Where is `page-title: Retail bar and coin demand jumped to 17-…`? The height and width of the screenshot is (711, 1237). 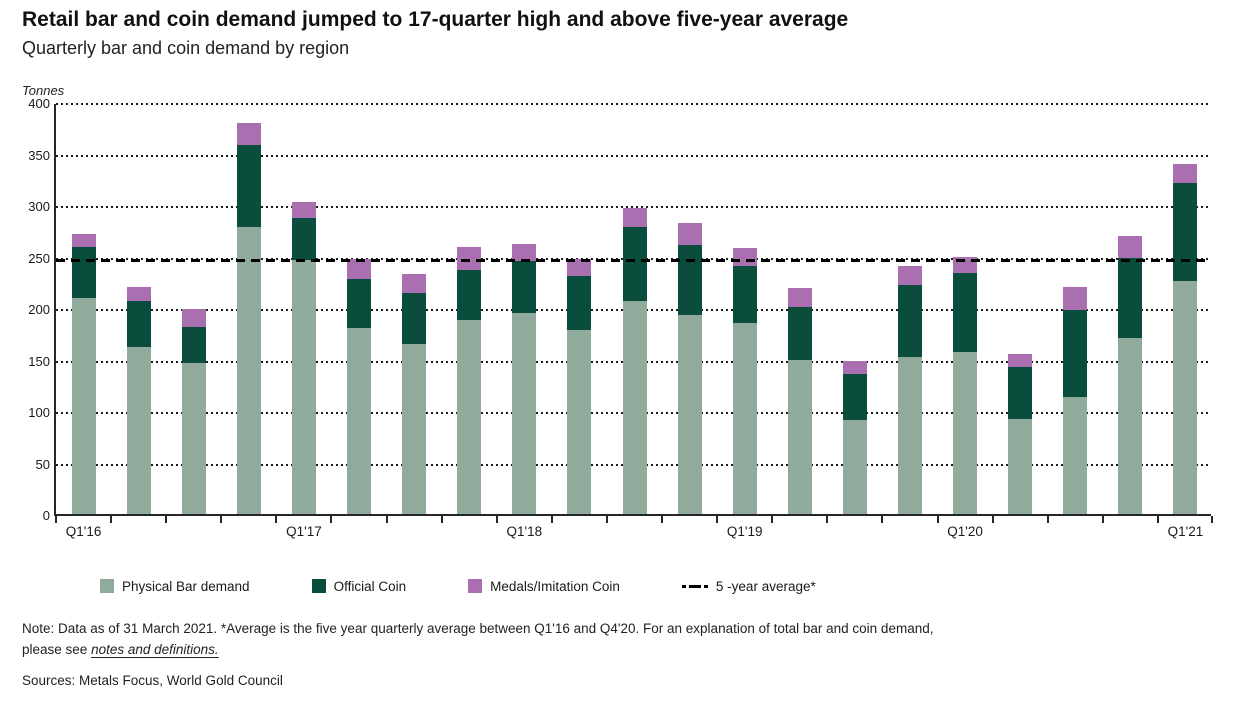
page-title: Retail bar and coin demand jumped to 17-… is located at coordinates (435, 19).